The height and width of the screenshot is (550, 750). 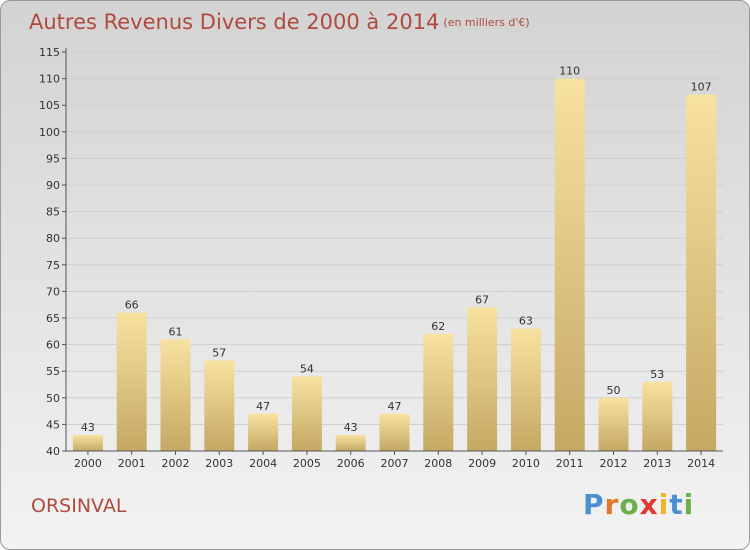 What do you see at coordinates (263, 463) in the screenshot?
I see `x-tick-label: 2004` at bounding box center [263, 463].